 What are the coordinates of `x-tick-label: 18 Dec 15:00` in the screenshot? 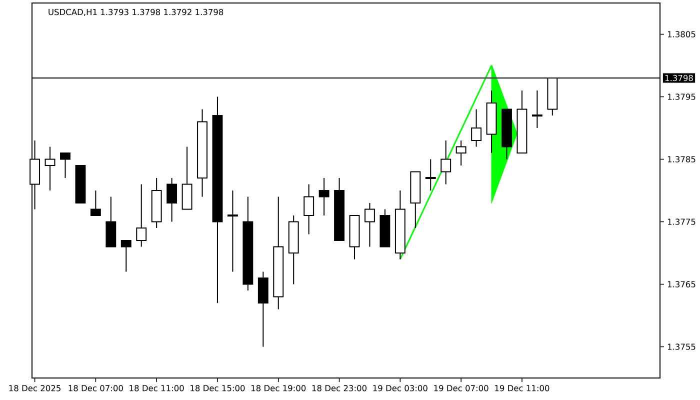 It's located at (217, 388).